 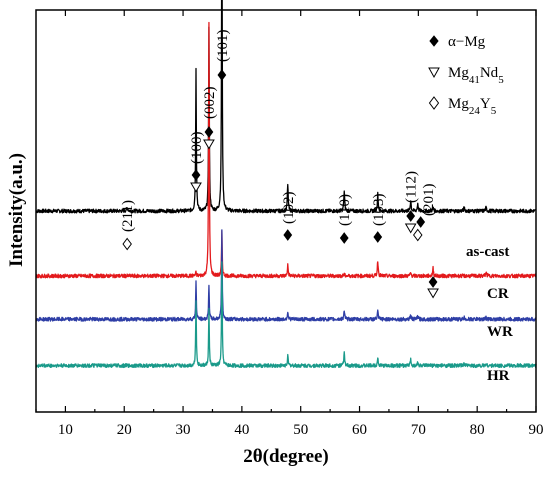 What do you see at coordinates (476, 75) in the screenshot?
I see `legend-entry-mg41nd5: Mg41Nd5` at bounding box center [476, 75].